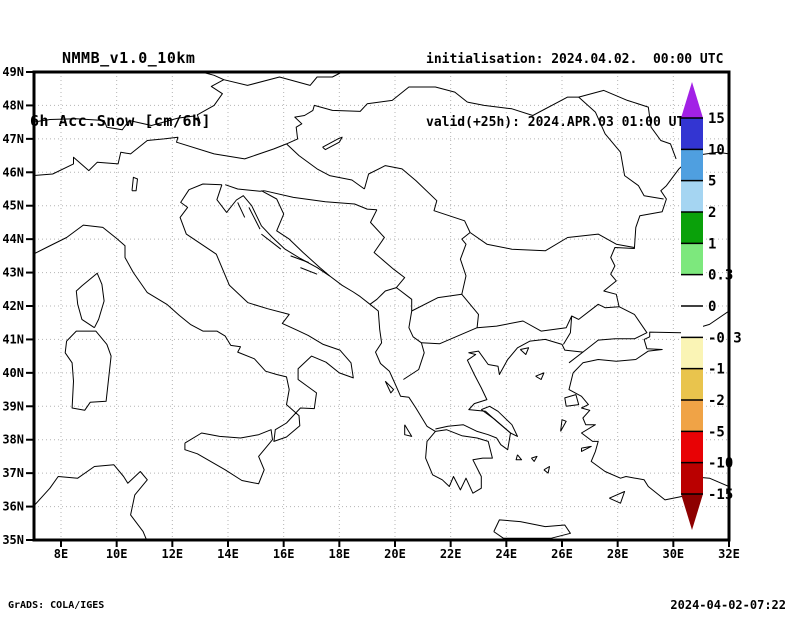 The image size is (800, 618). What do you see at coordinates (134, 184) in the screenshot?
I see `coastline-lake-garda` at bounding box center [134, 184].